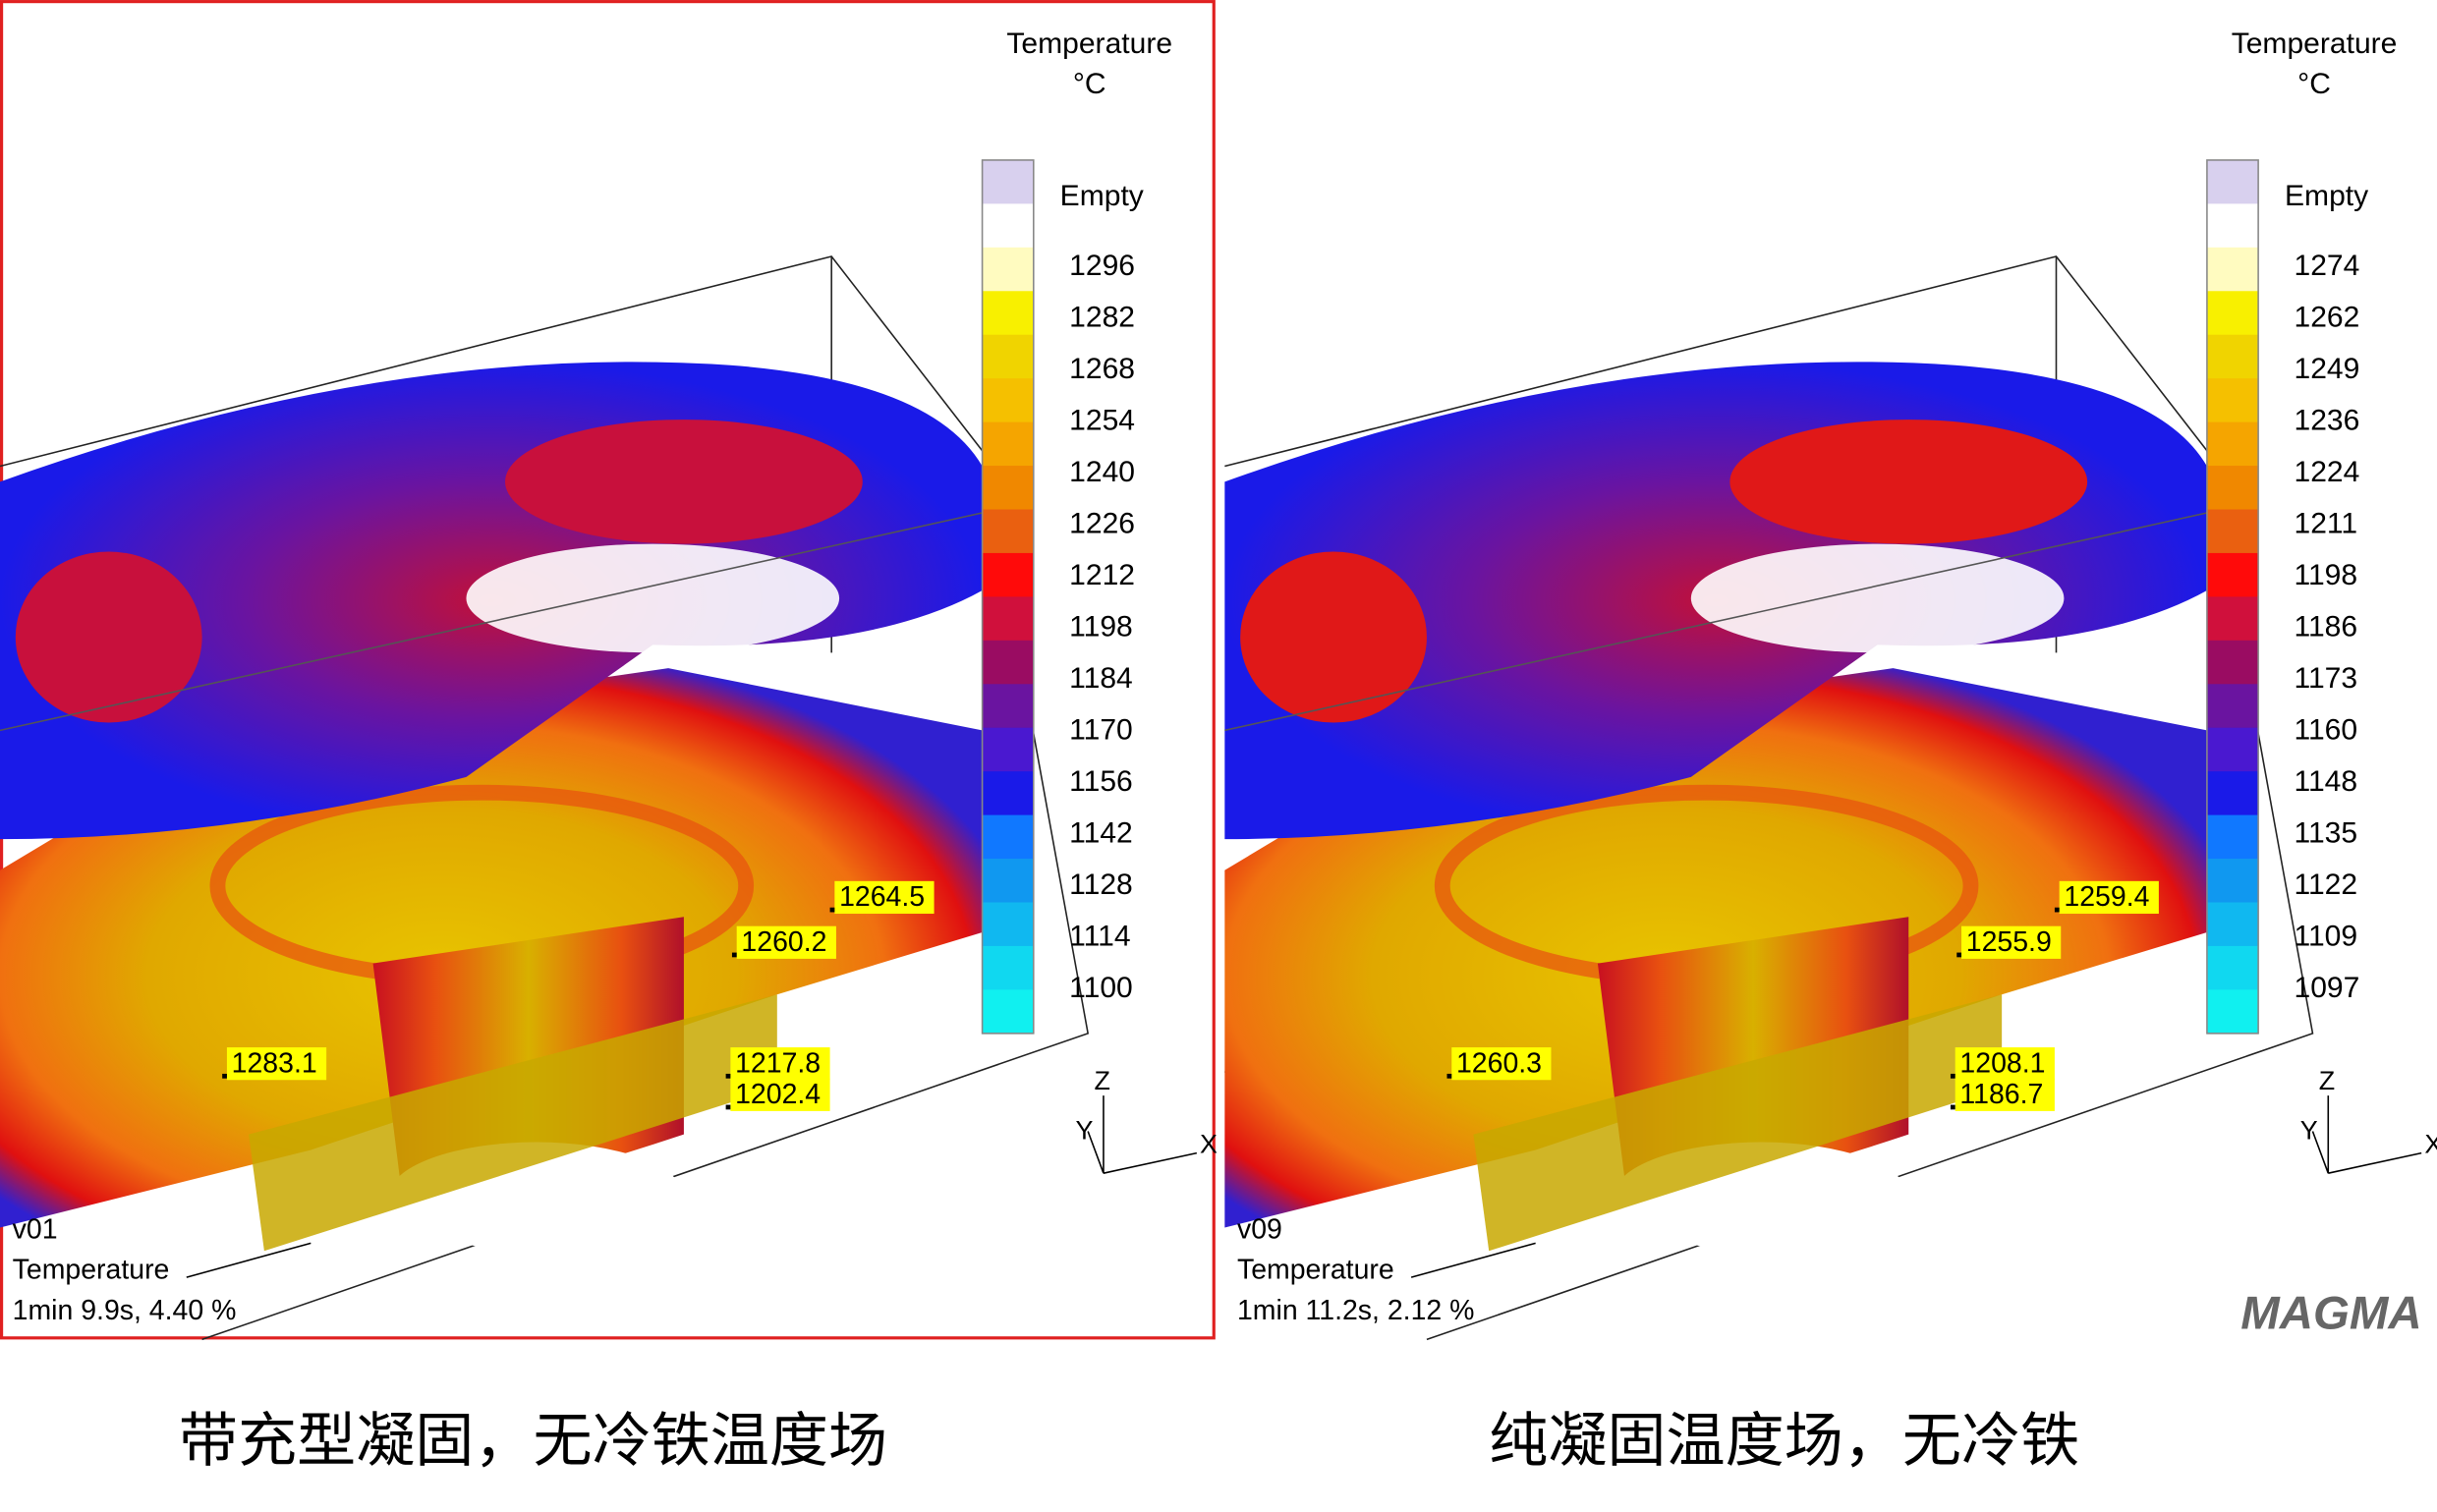 This screenshot has width=2437, height=1512. What do you see at coordinates (2366, 1134) in the screenshot?
I see `axis-triad` at bounding box center [2366, 1134].